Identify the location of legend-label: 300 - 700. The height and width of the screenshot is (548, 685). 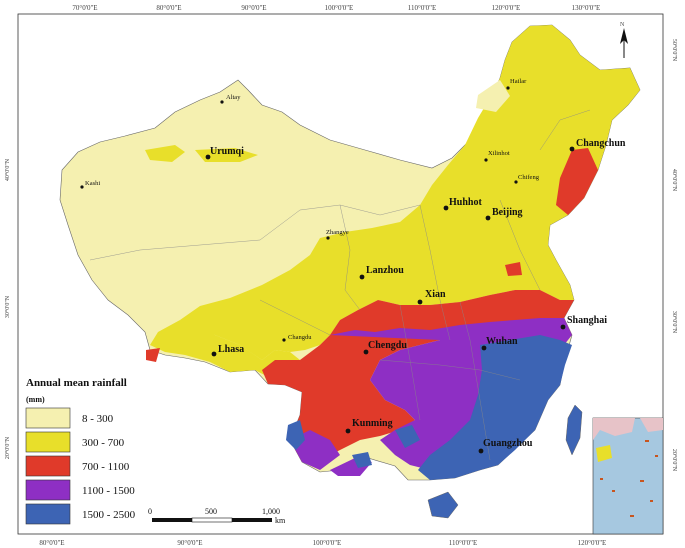
(103, 443).